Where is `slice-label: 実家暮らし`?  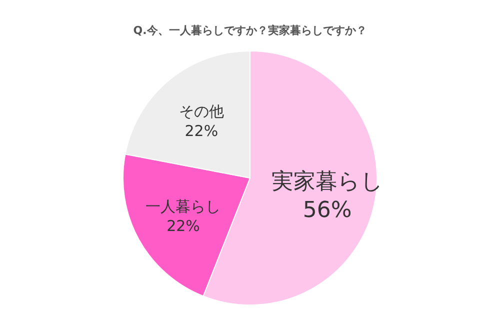 slice-label: 実家暮らし is located at coordinates (327, 181).